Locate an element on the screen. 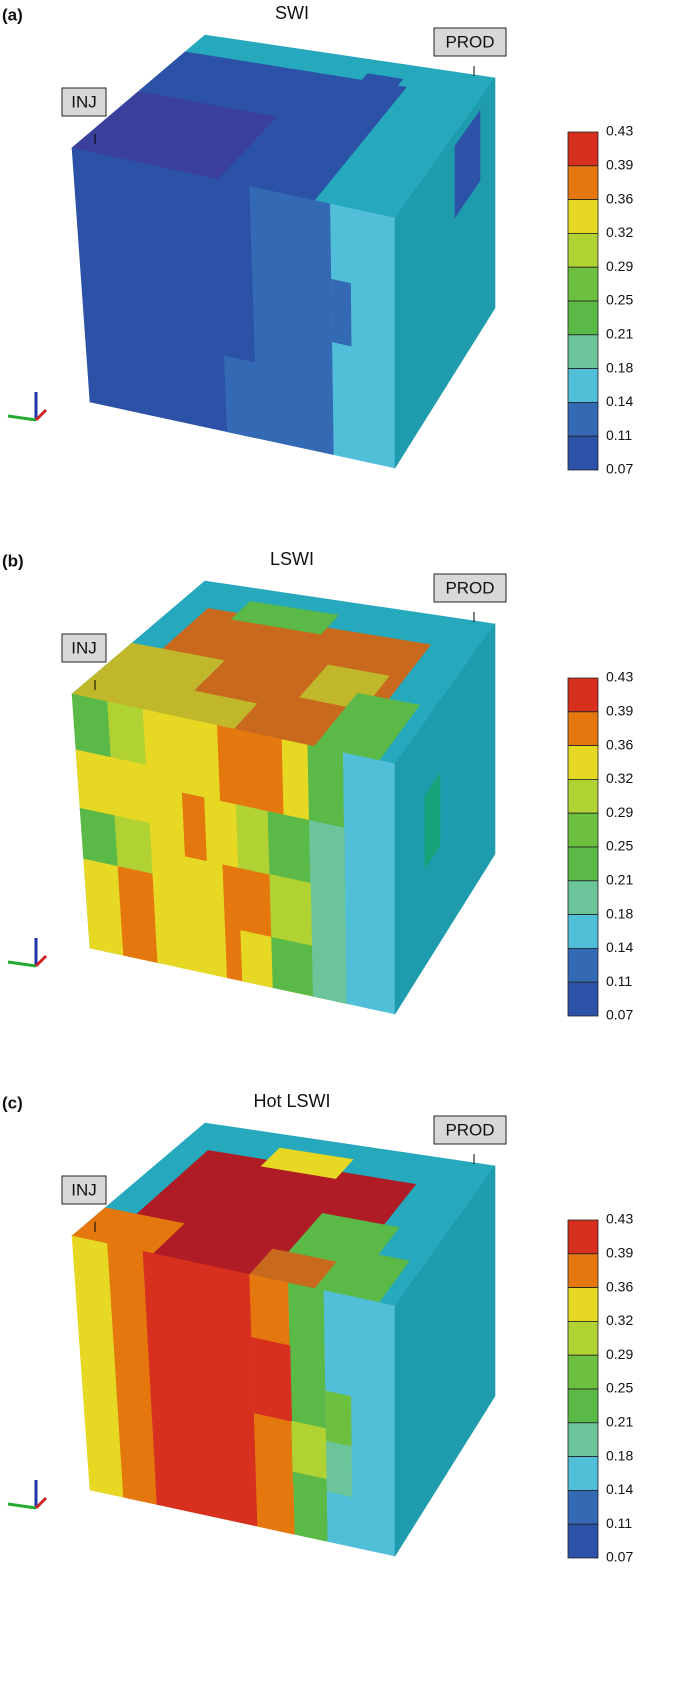  panel-title: LSWI is located at coordinates (292, 559).